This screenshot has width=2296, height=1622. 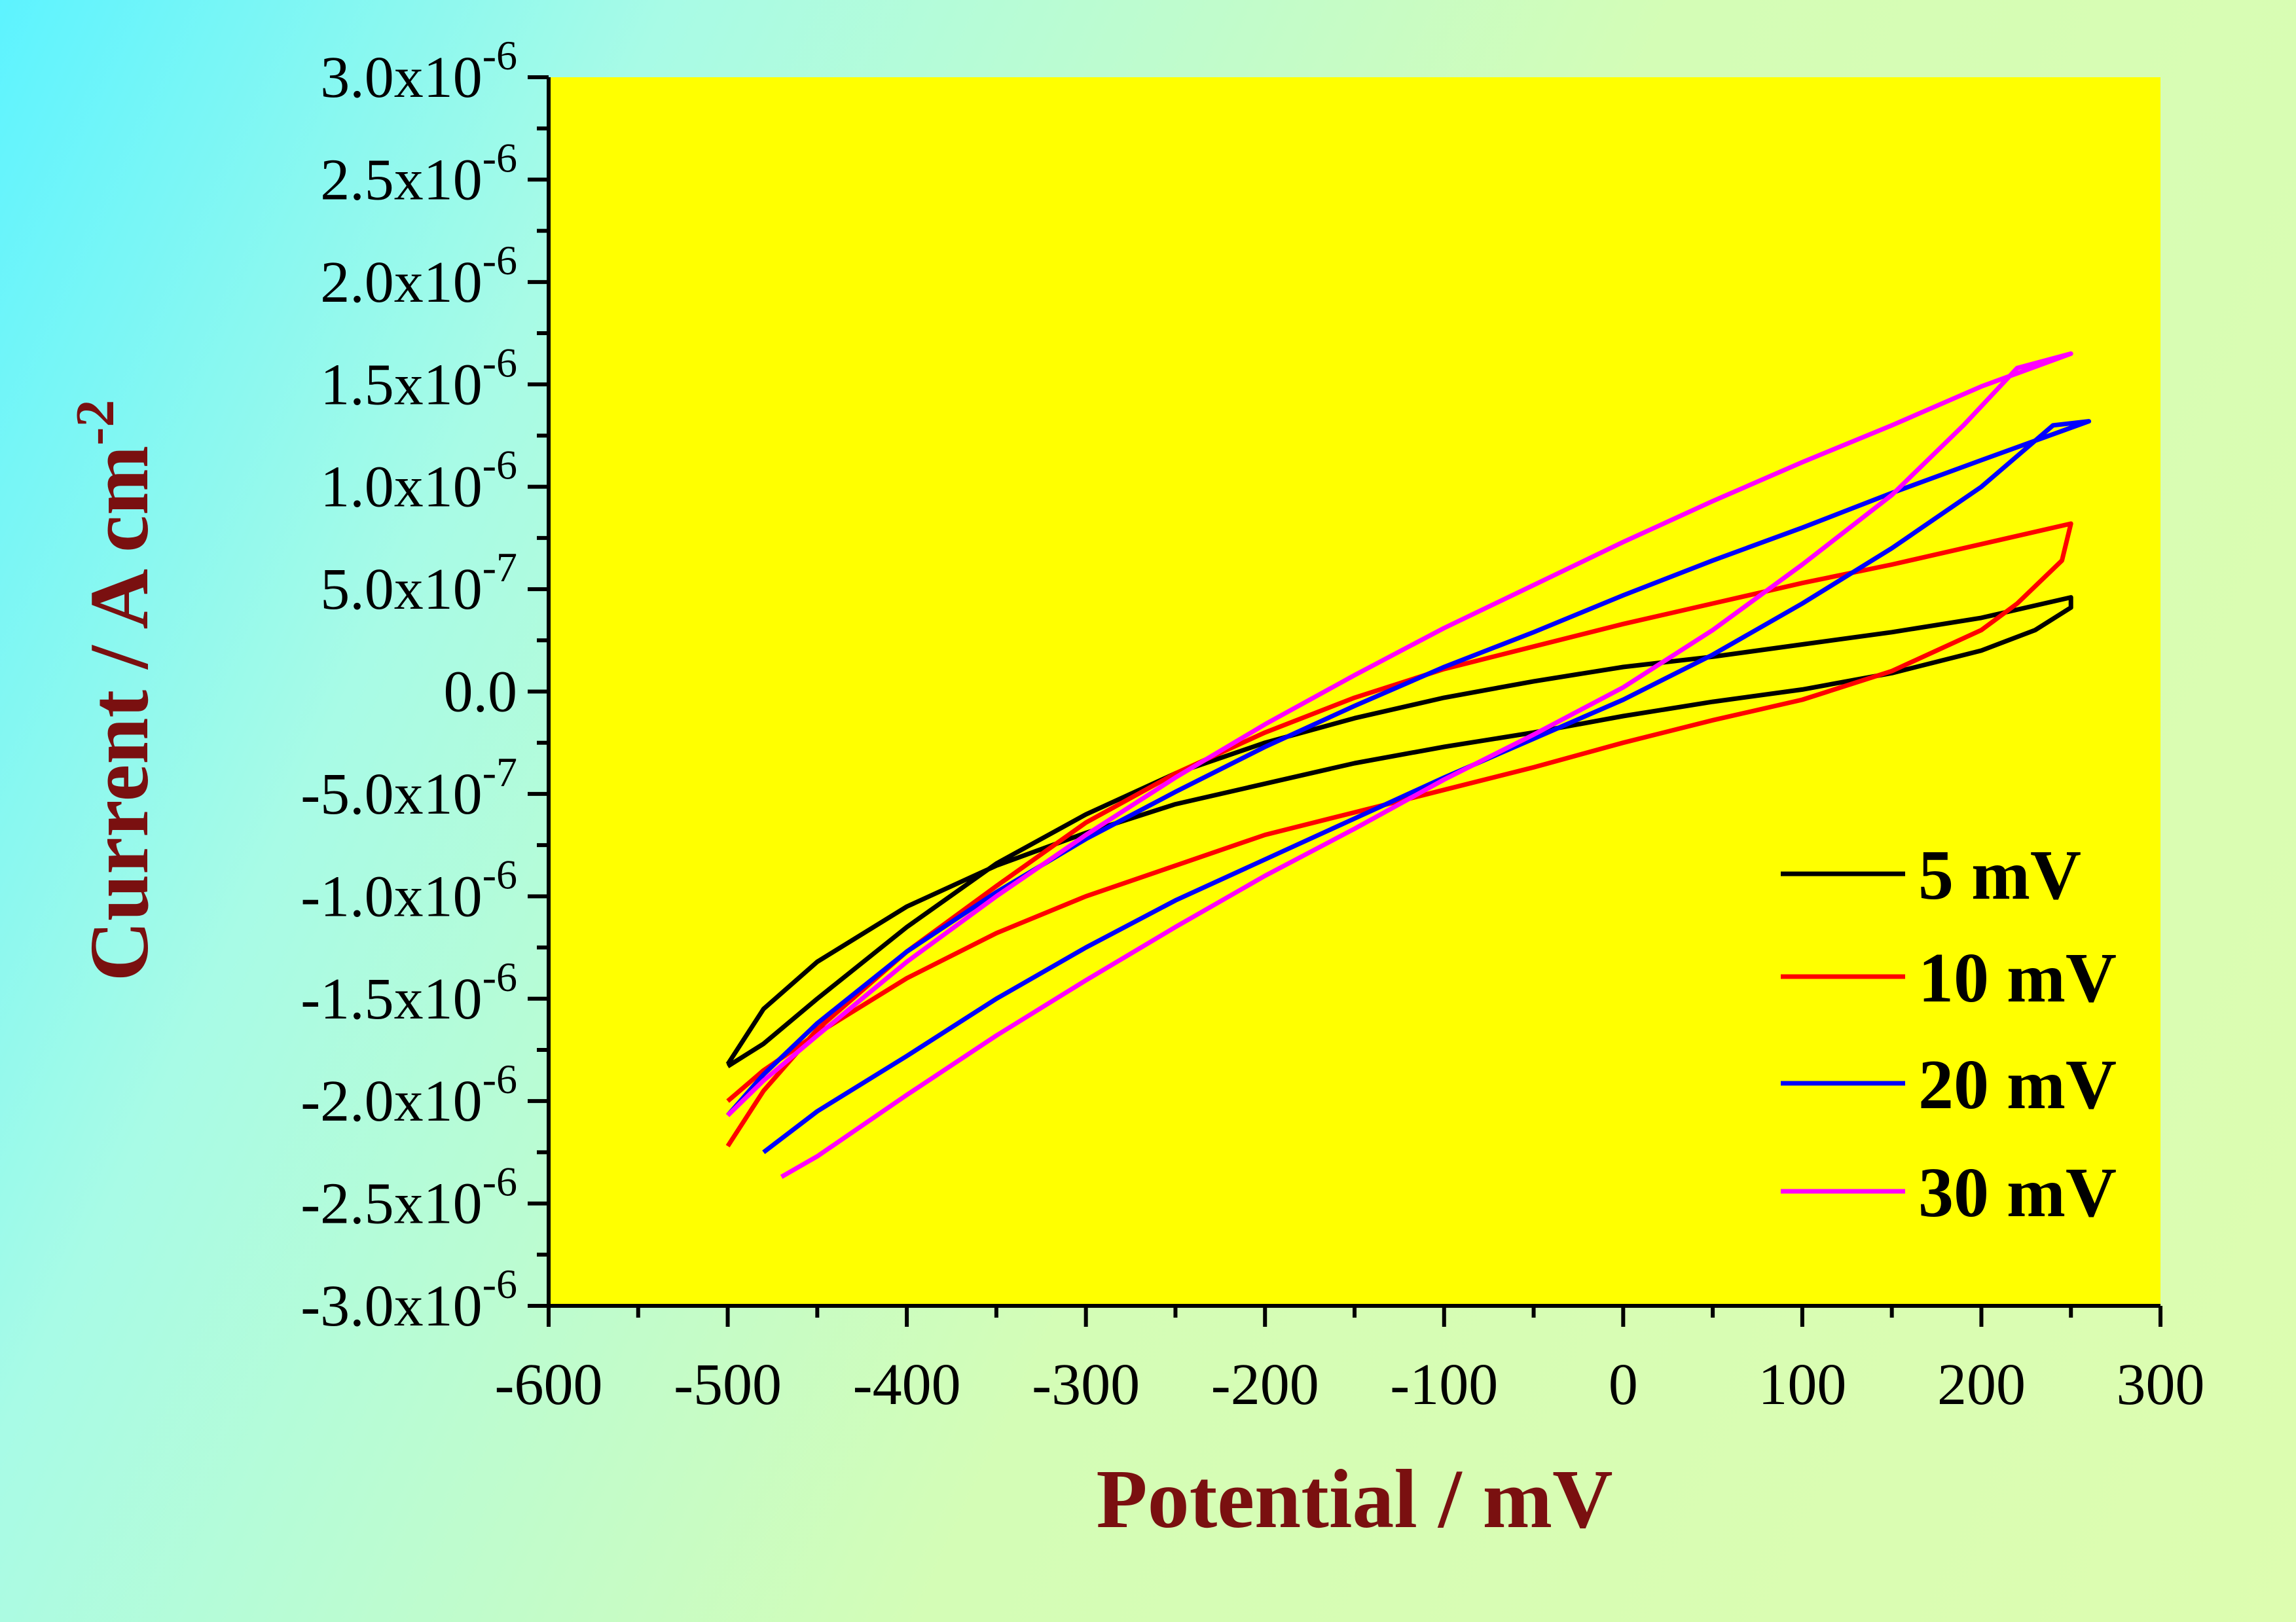 I want to click on x-tick-label: -500, so click(x=728, y=1384).